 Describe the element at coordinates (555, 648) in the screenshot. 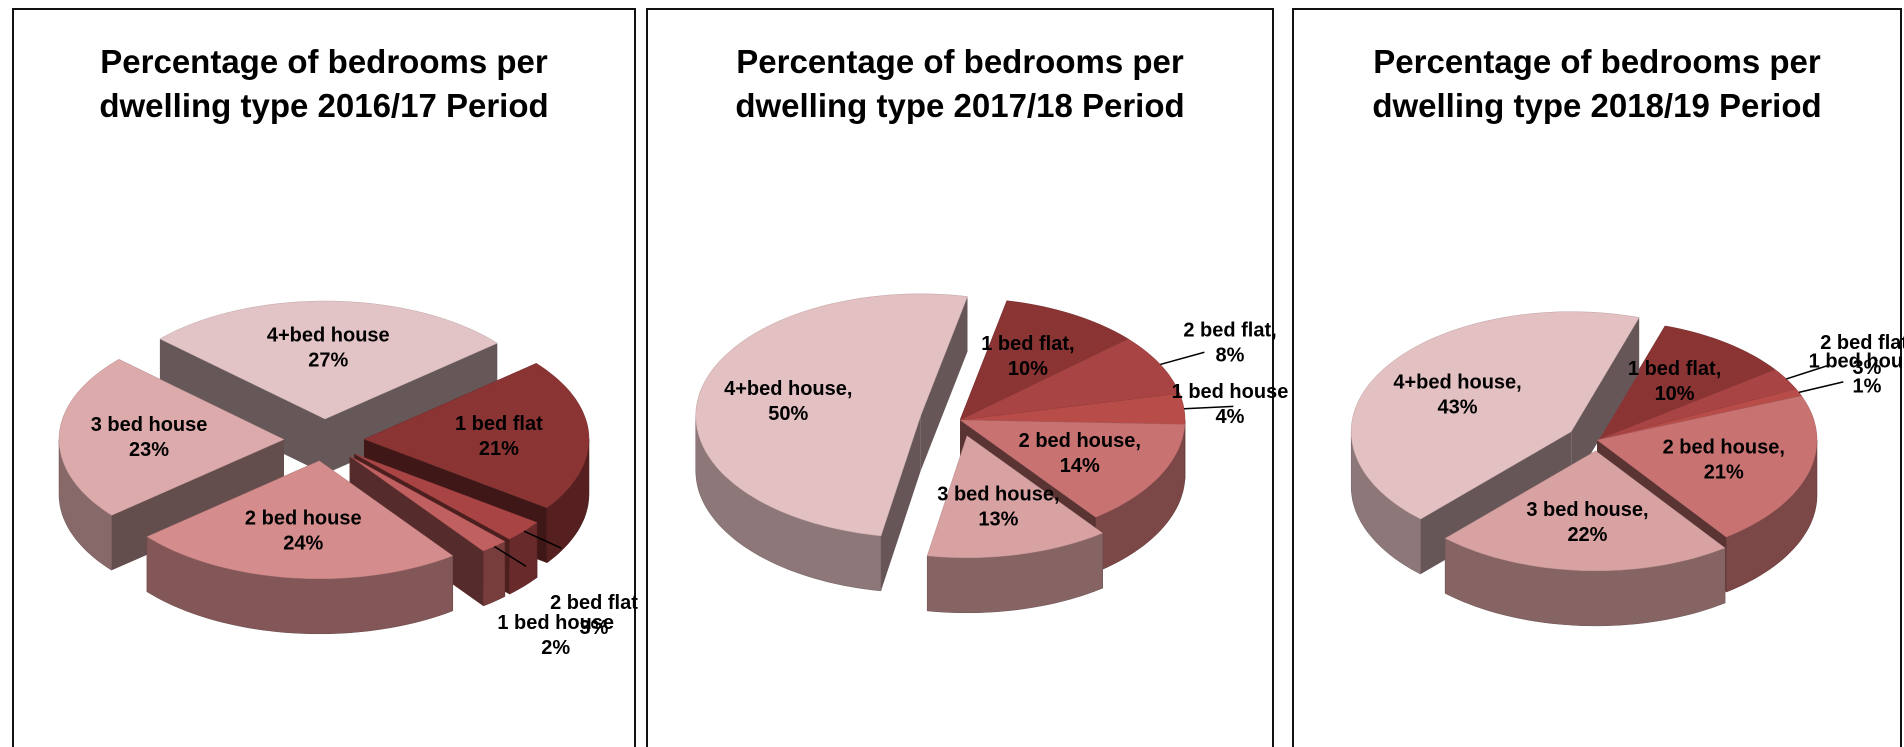

I see `data-label-value: 2%` at that location.